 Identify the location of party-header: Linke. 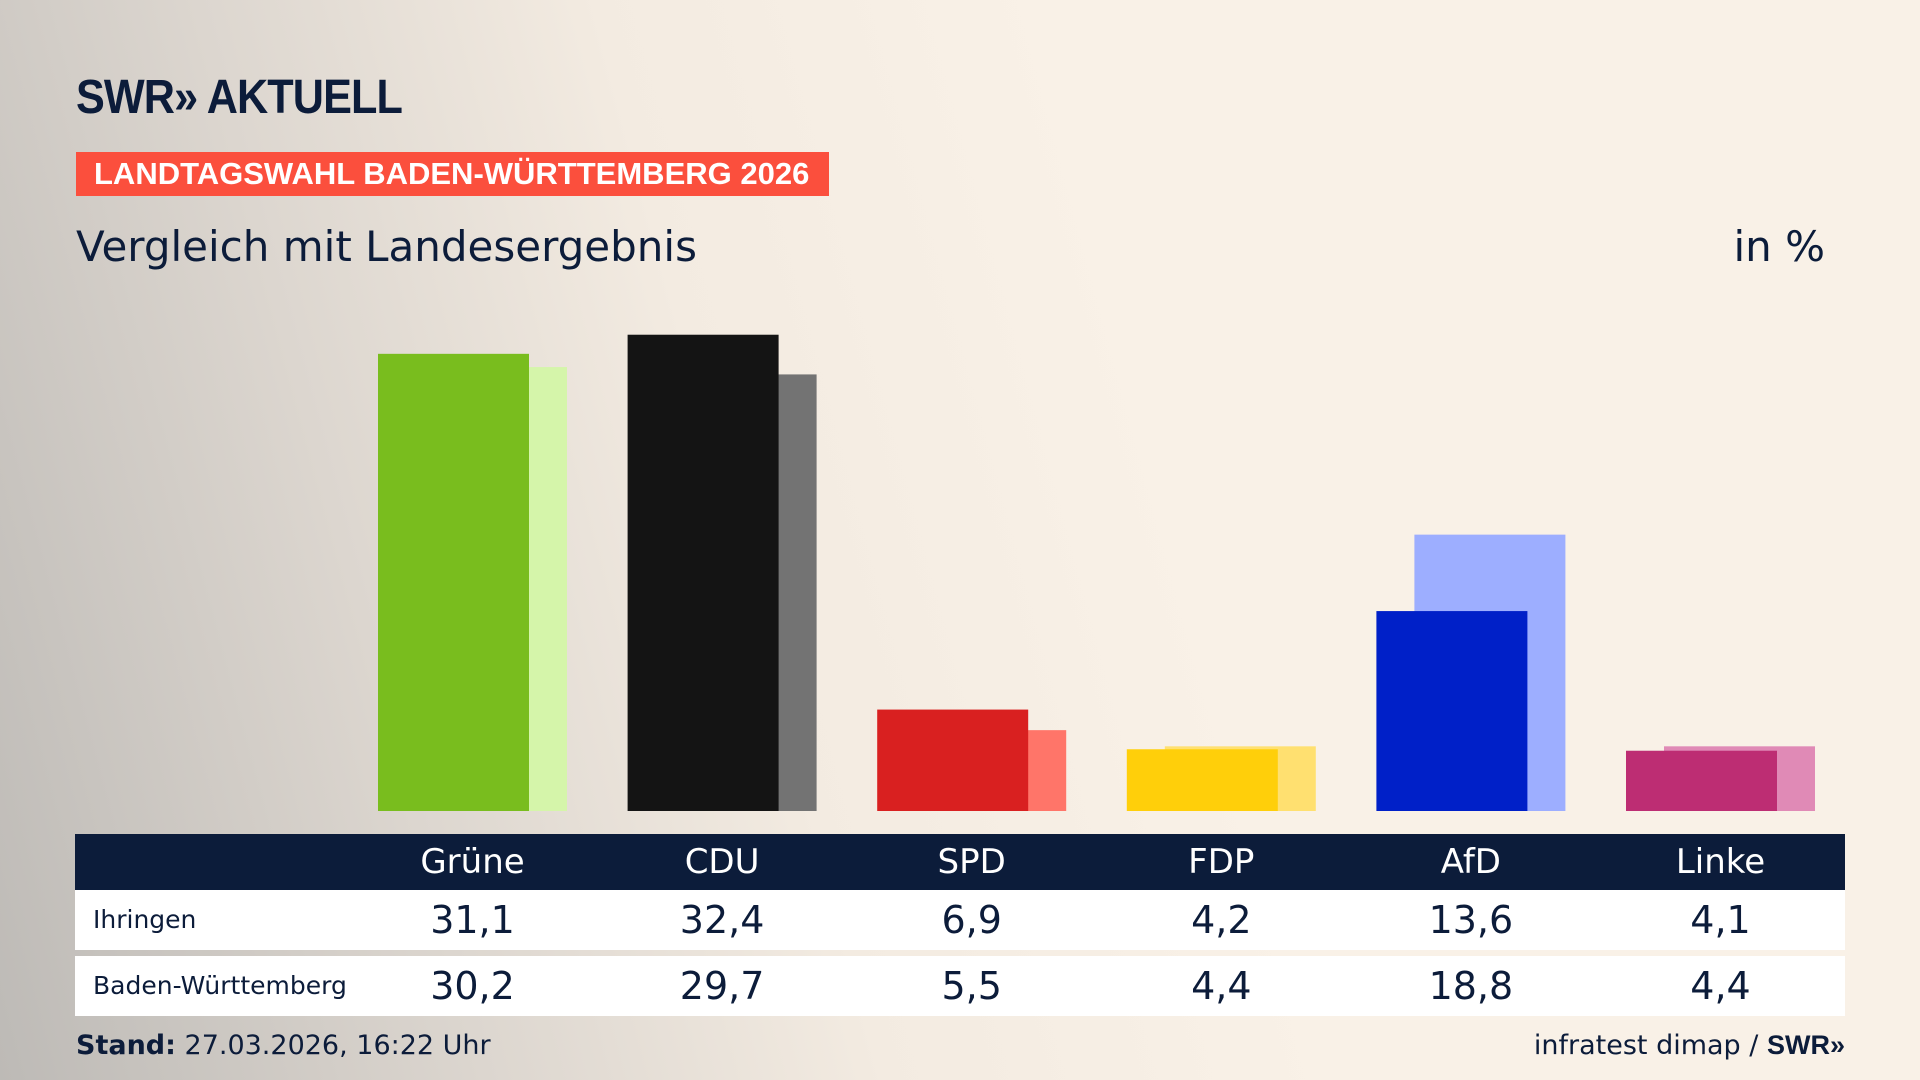
(1720, 862).